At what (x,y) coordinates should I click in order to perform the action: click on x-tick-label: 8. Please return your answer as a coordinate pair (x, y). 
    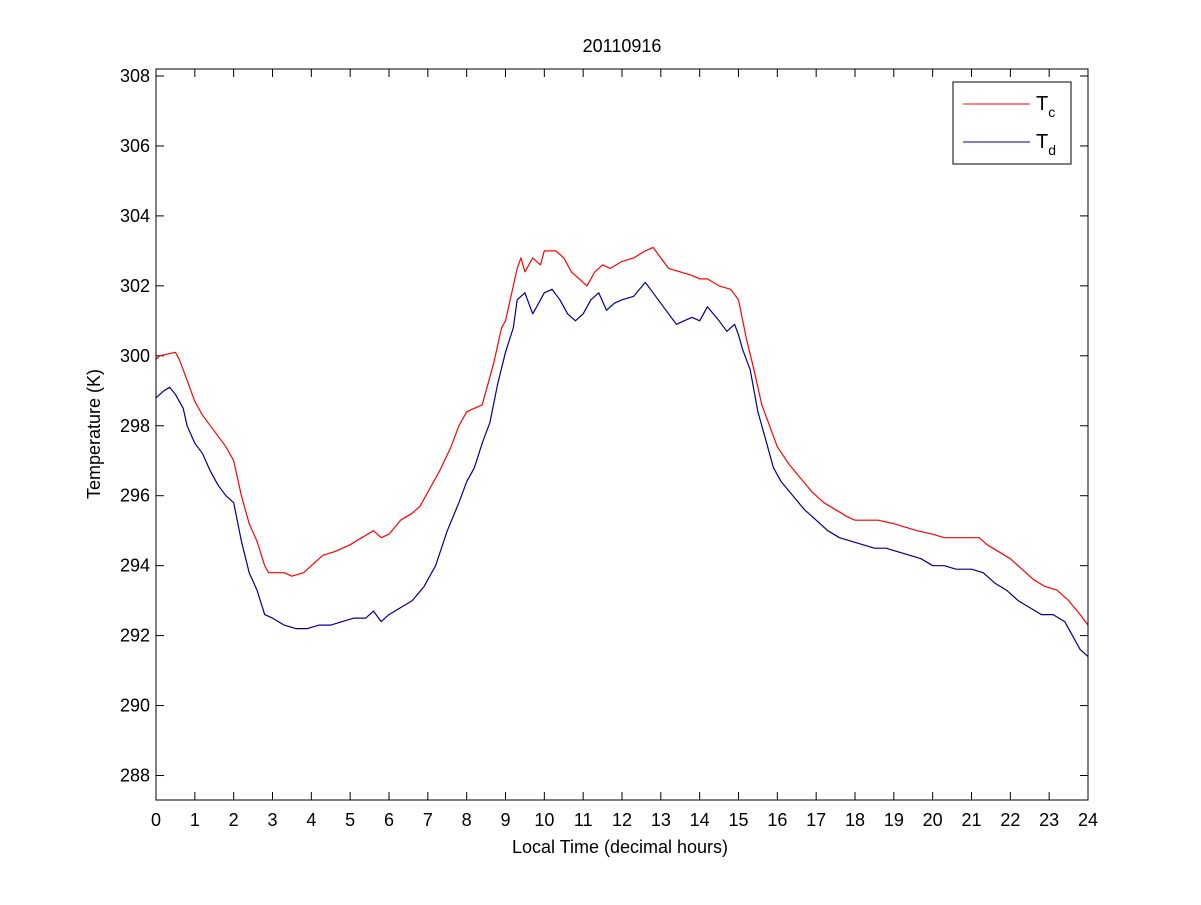
    Looking at the image, I should click on (467, 820).